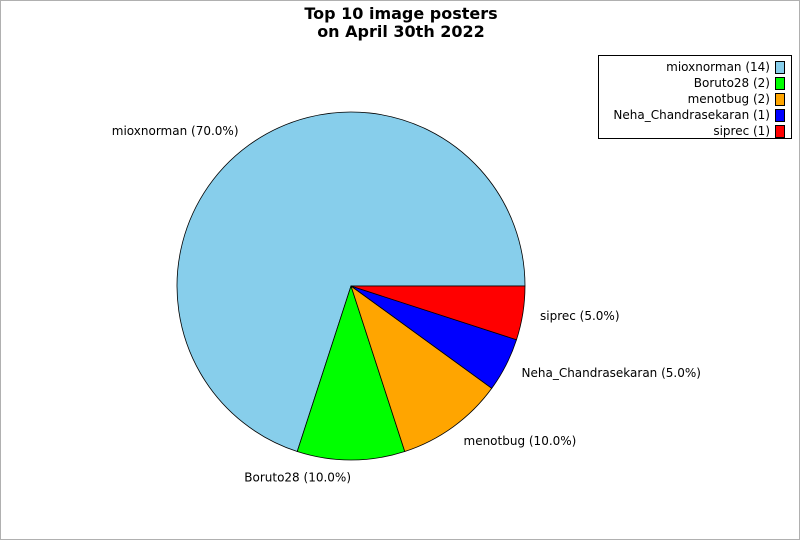  I want to click on legend-entry: Boruto28 (2), so click(692, 83).